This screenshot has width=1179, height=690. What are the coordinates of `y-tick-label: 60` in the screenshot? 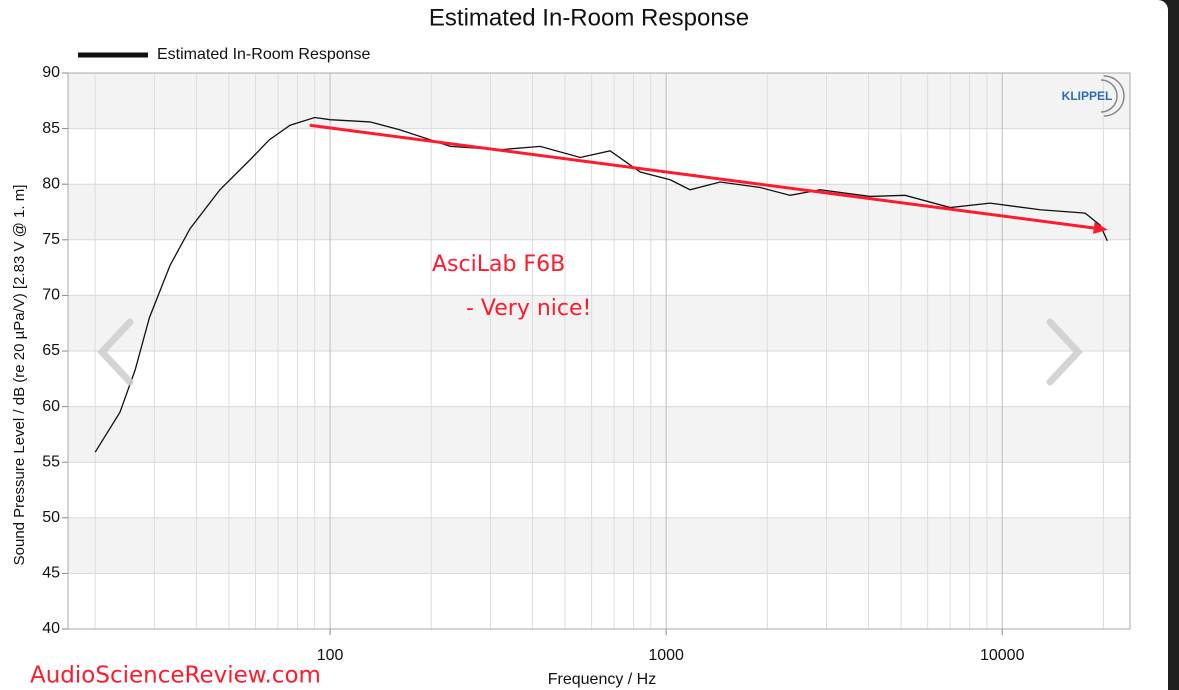 It's located at (51, 406).